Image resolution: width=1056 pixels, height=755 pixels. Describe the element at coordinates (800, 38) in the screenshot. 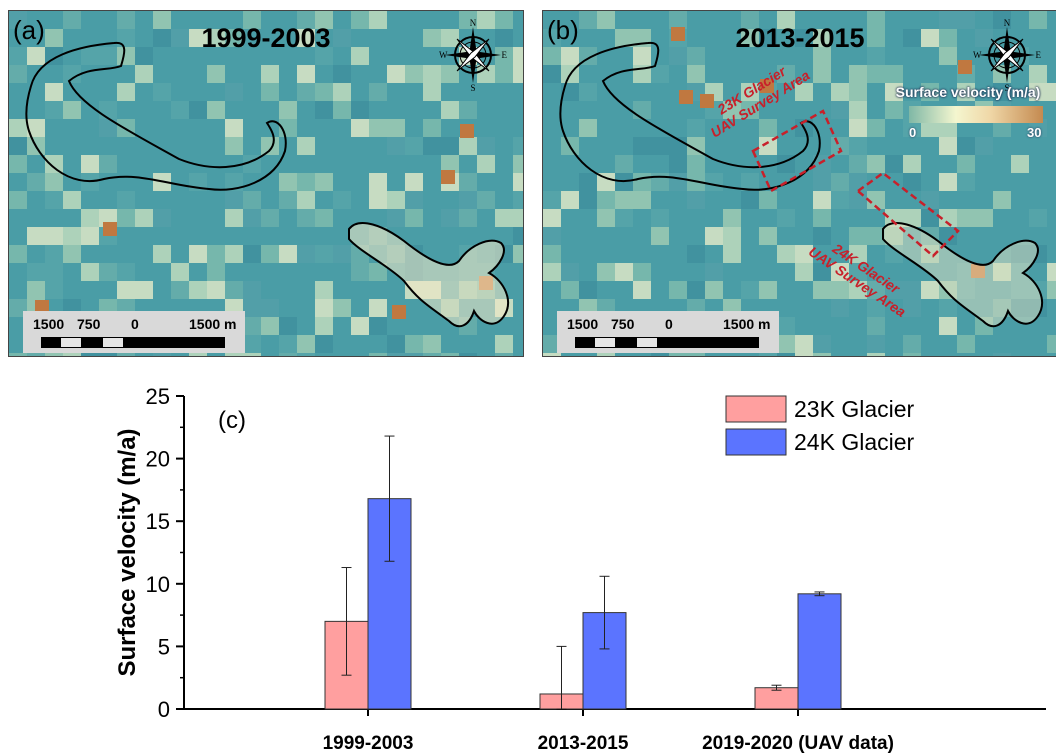

I see `panel-b-title: 2013-2015` at that location.